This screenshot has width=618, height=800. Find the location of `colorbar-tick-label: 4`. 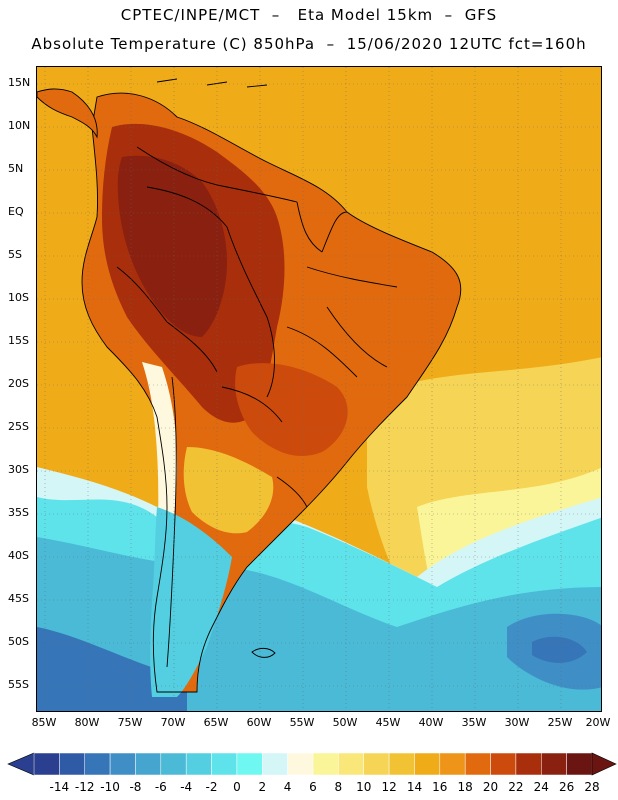

colorbar-tick-label: 4 is located at coordinates (287, 787).